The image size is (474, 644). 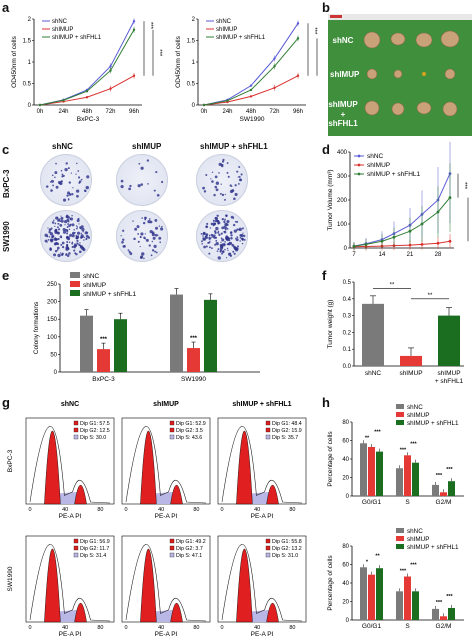 I want to click on dish-bxpc3-shnc, so click(x=66, y=180).